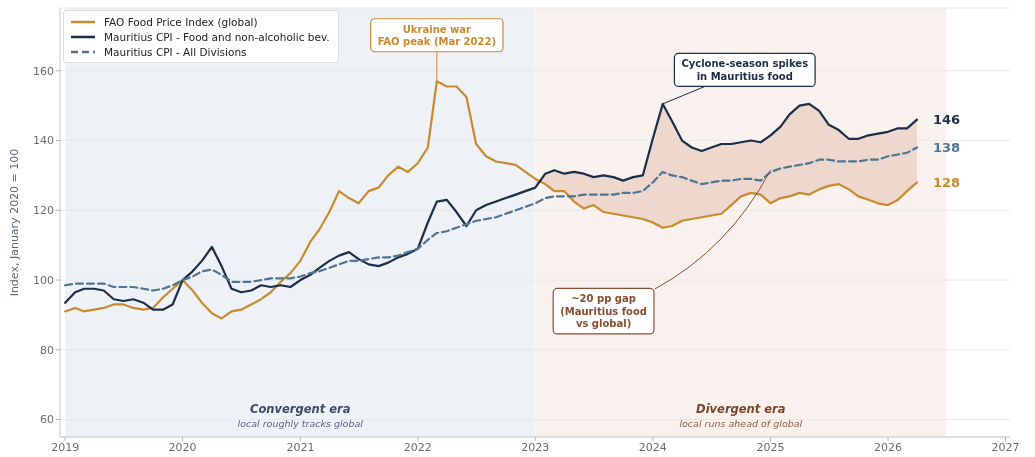 The image size is (1035, 457). Describe the element at coordinates (300, 447) in the screenshot. I see `x-tick-label: 2021` at that location.